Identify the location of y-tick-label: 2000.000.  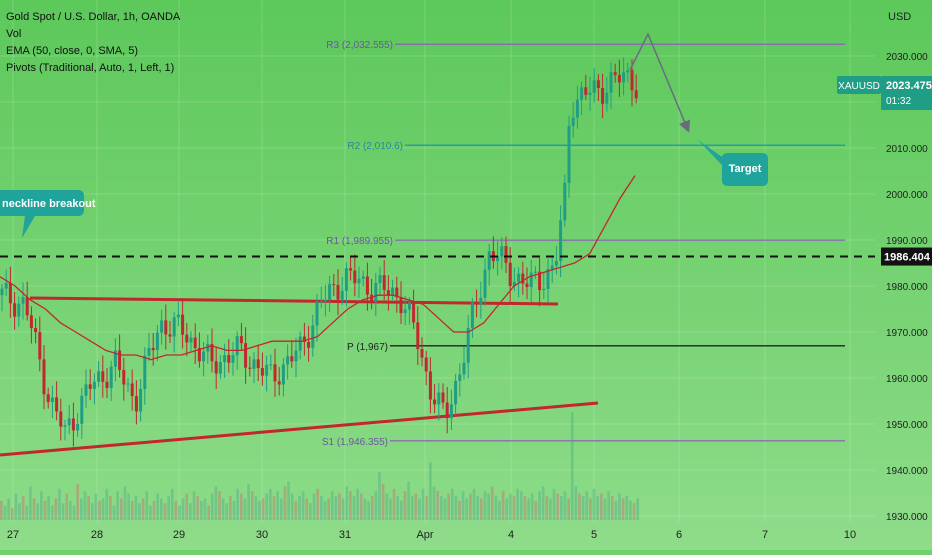
(907, 195).